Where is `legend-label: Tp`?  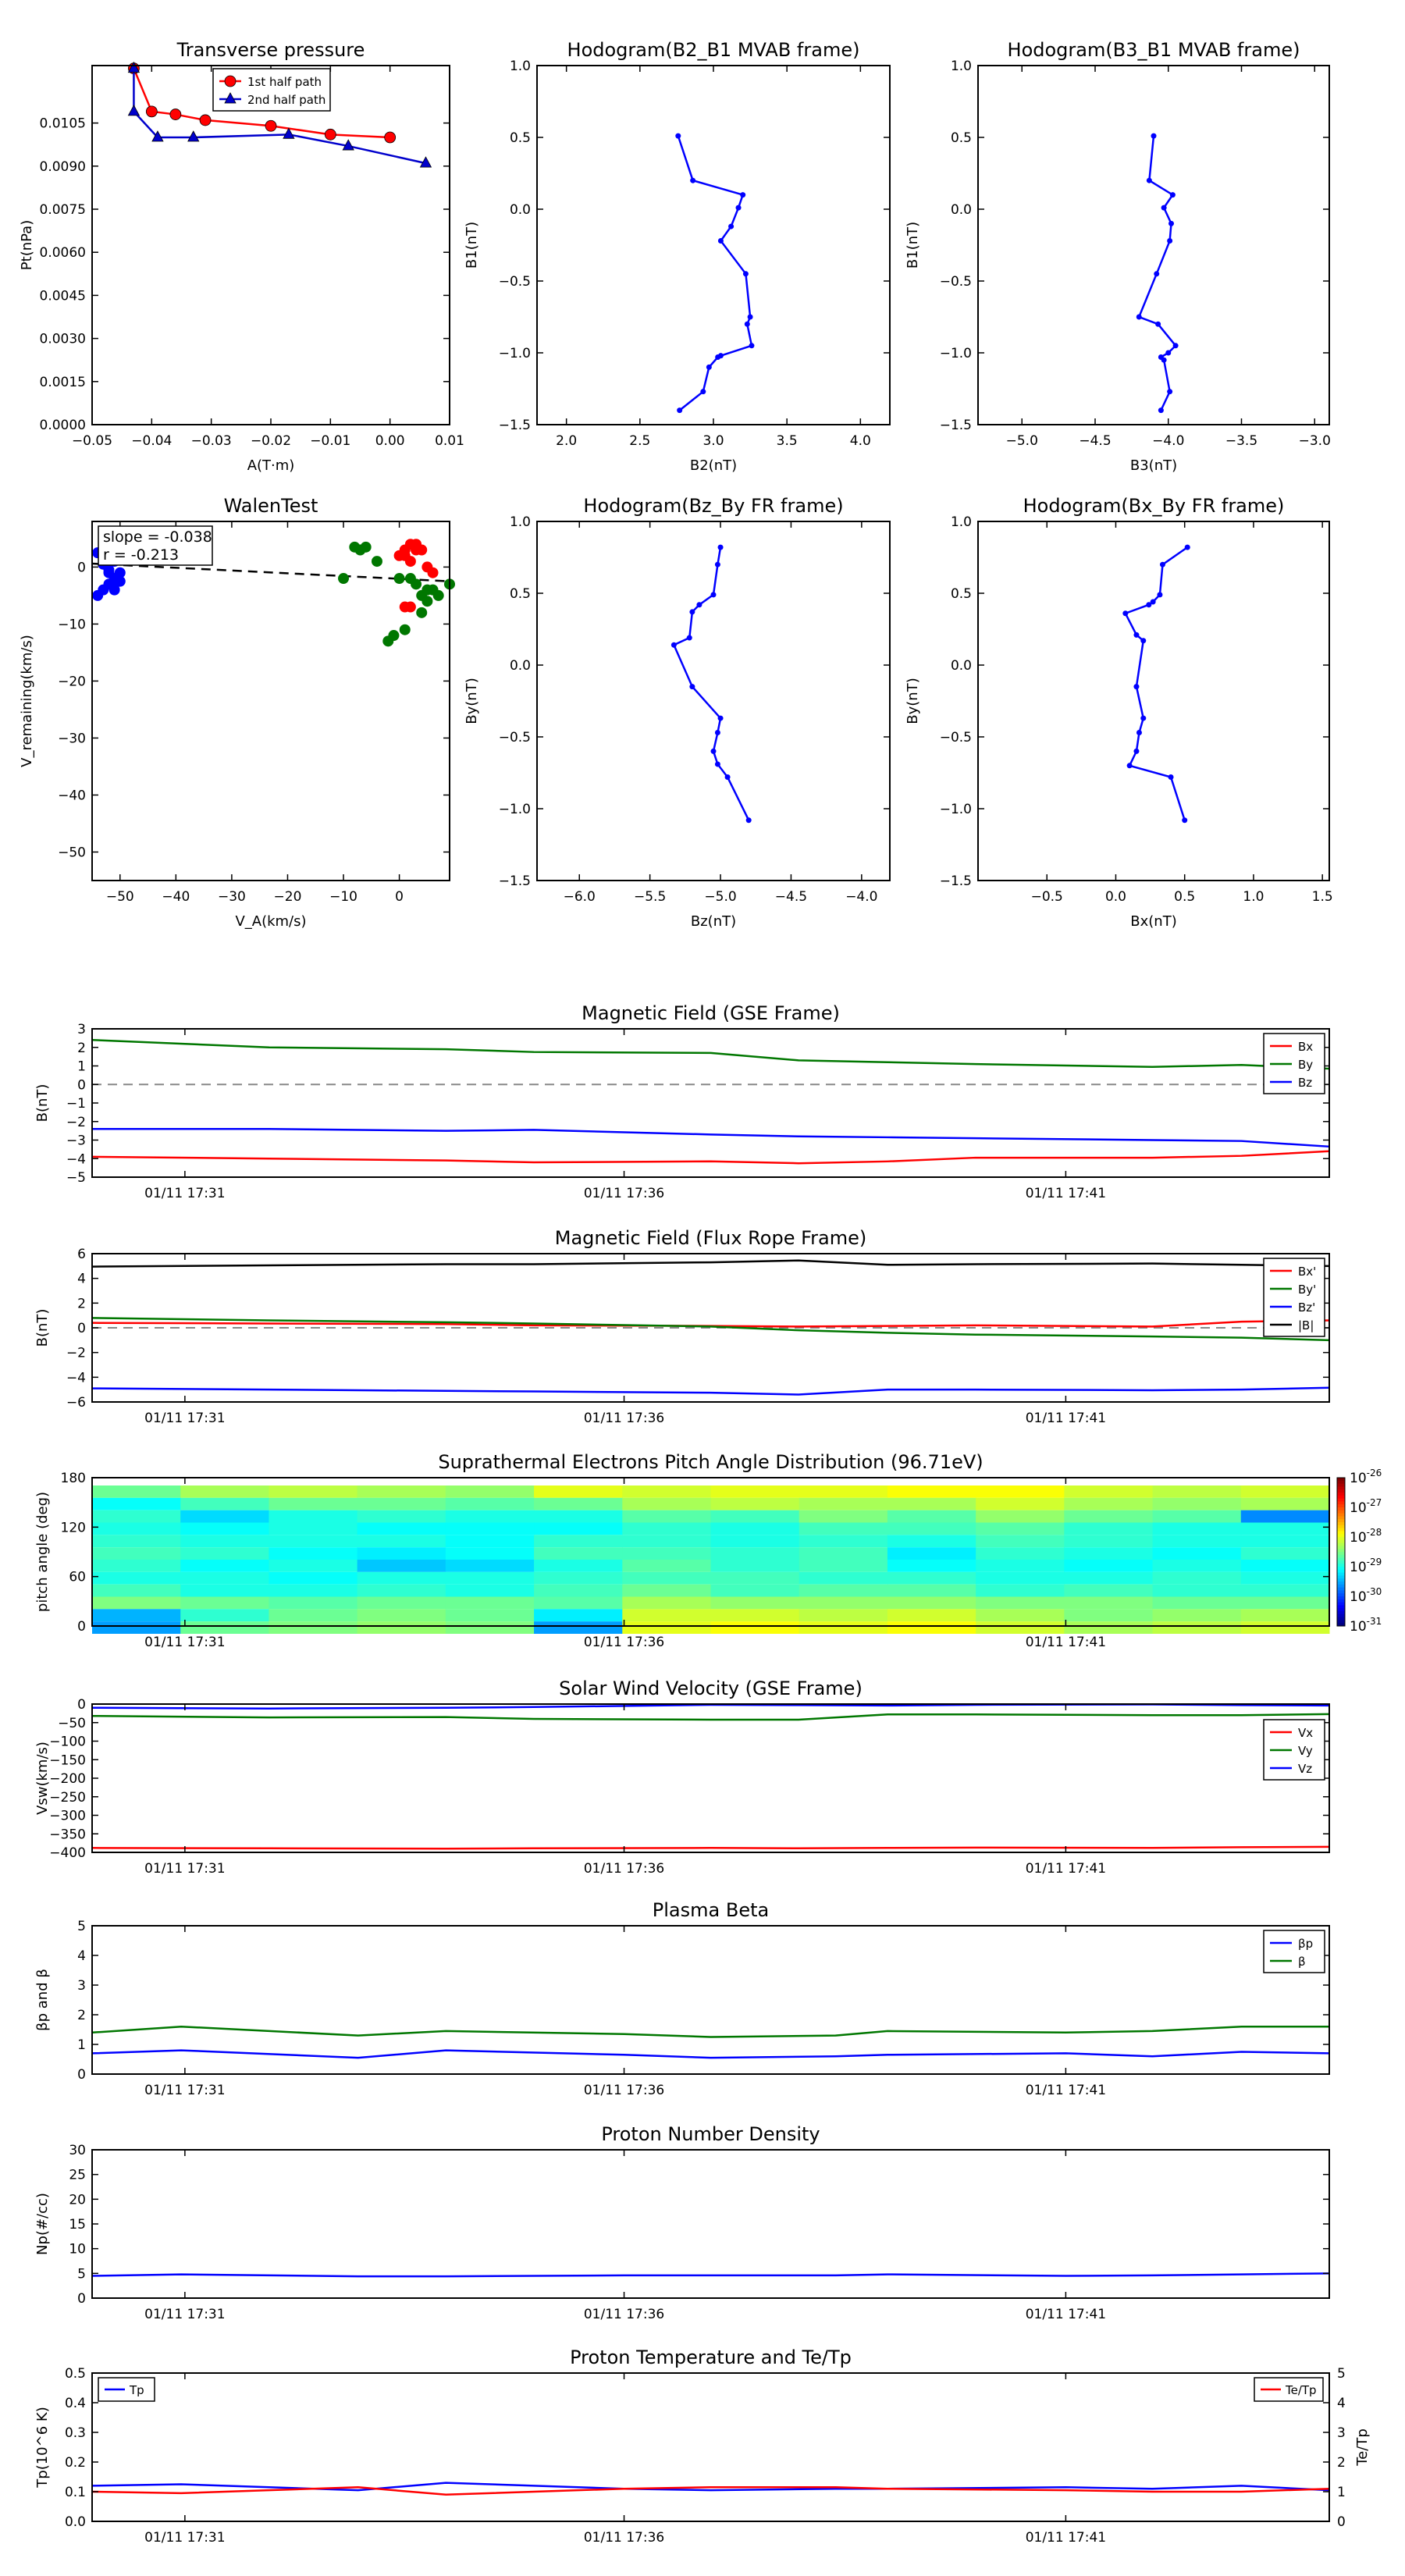 legend-label: Tp is located at coordinates (136, 2390).